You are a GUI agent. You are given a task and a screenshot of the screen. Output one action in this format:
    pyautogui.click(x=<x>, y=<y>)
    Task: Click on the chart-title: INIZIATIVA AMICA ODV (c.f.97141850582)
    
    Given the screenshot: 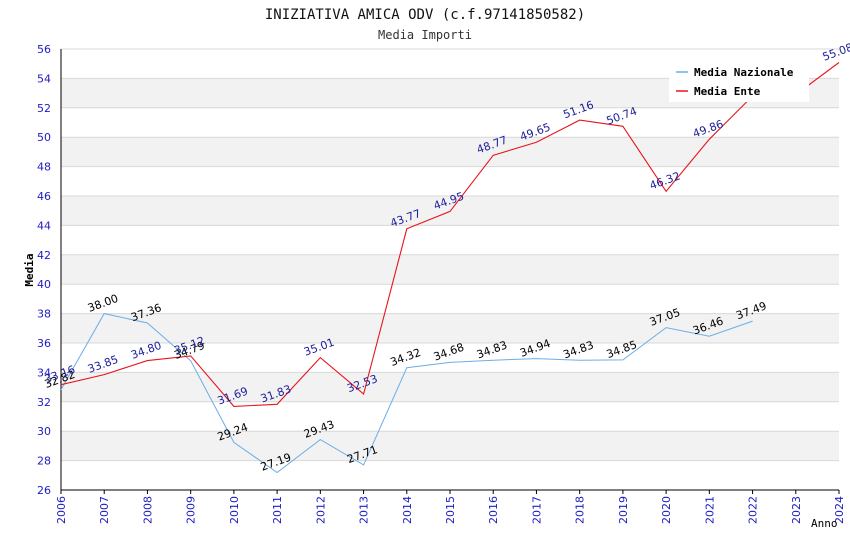 What is the action you would take?
    pyautogui.click(x=425, y=15)
    